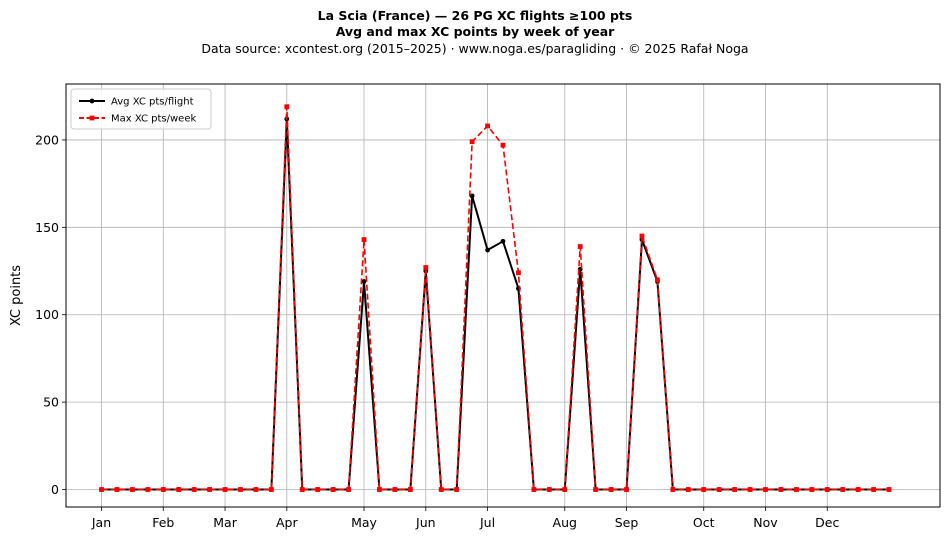 The width and height of the screenshot is (950, 539). I want to click on legend-item: Avg XC pts/flight, so click(136, 102).